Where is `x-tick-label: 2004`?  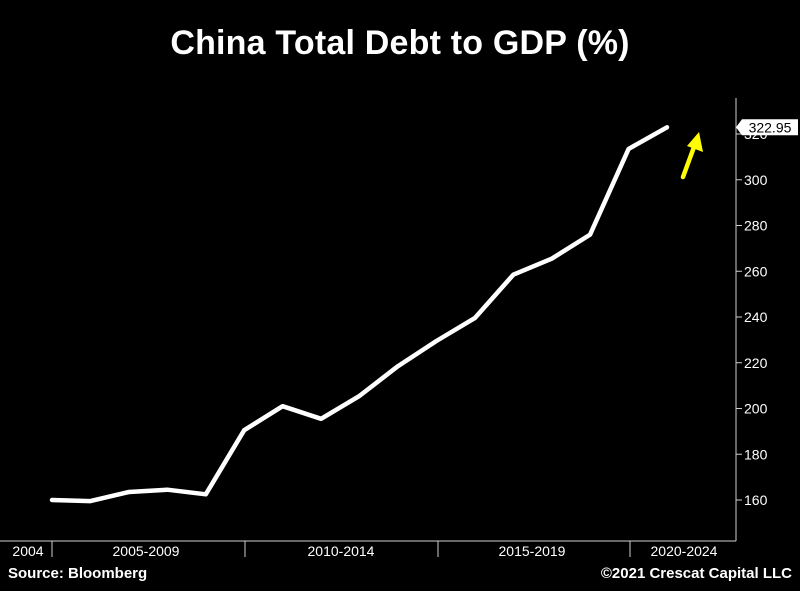
x-tick-label: 2004 is located at coordinates (27, 551).